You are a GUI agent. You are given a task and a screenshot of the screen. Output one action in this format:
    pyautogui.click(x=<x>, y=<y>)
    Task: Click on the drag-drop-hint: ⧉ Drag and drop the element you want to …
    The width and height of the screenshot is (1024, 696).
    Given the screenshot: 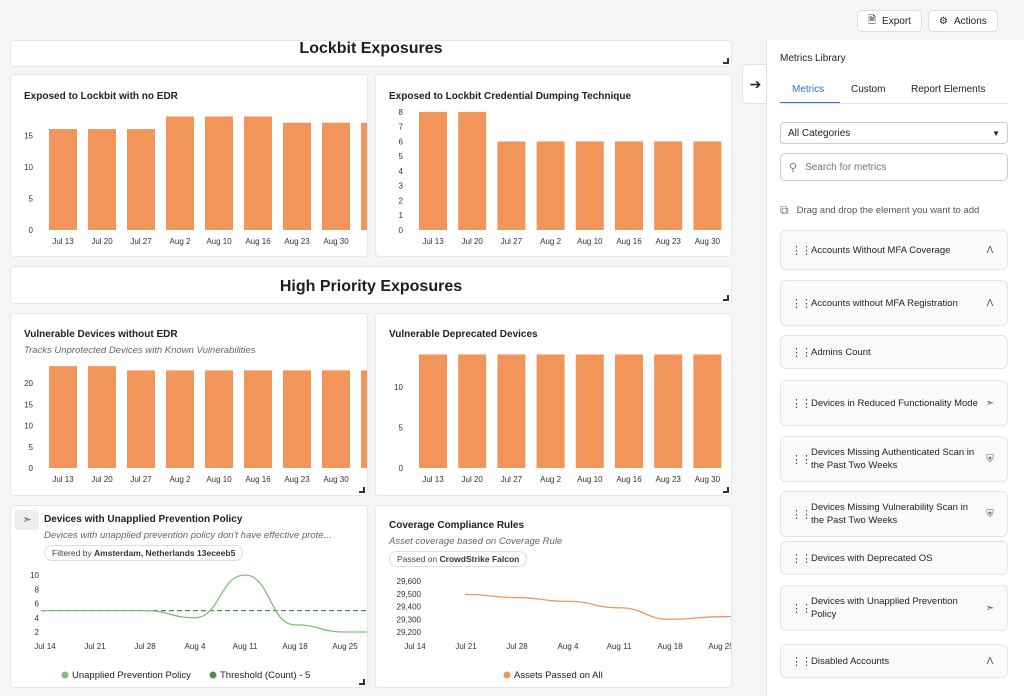 What is the action you would take?
    pyautogui.click(x=879, y=210)
    